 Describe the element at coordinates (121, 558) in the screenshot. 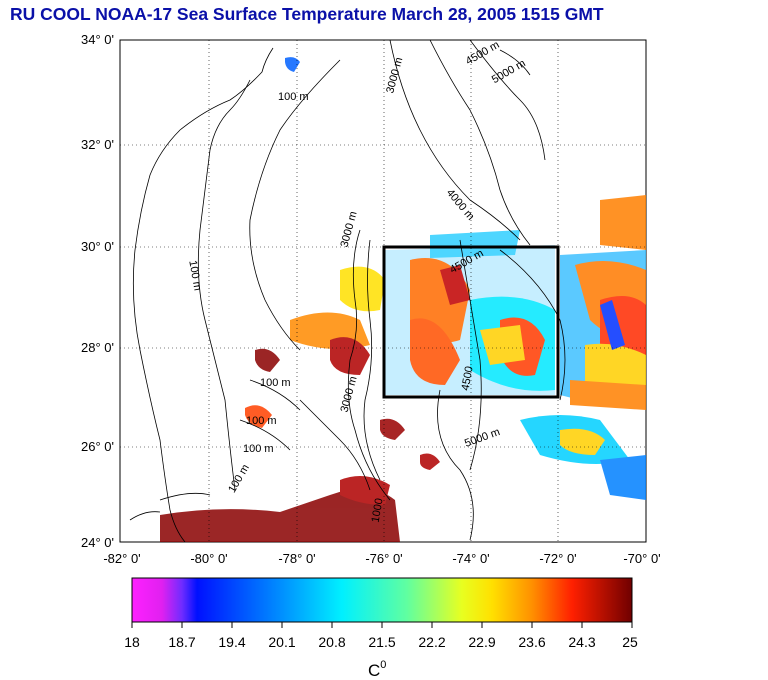

I see `lon-tick: -82° 0'` at that location.